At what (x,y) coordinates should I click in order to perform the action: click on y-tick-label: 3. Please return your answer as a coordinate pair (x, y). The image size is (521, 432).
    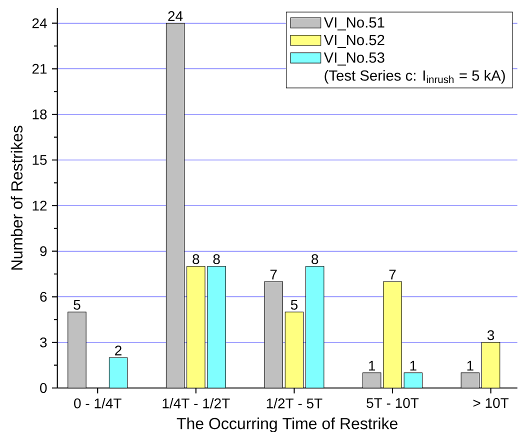
    Looking at the image, I should click on (43, 342).